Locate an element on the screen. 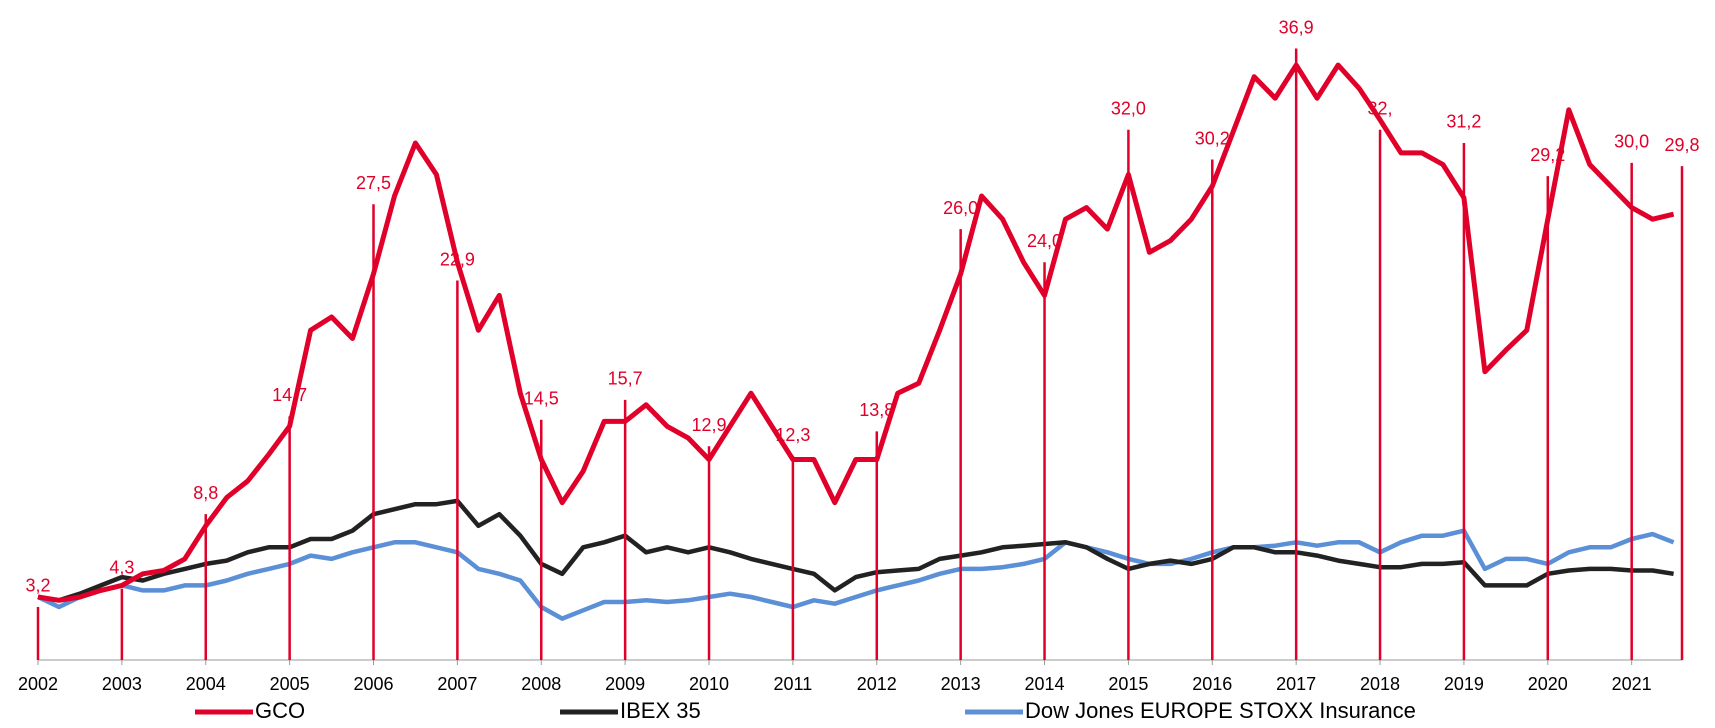 The width and height of the screenshot is (1715, 728). annotation-label: 30,0 is located at coordinates (1631, 142).